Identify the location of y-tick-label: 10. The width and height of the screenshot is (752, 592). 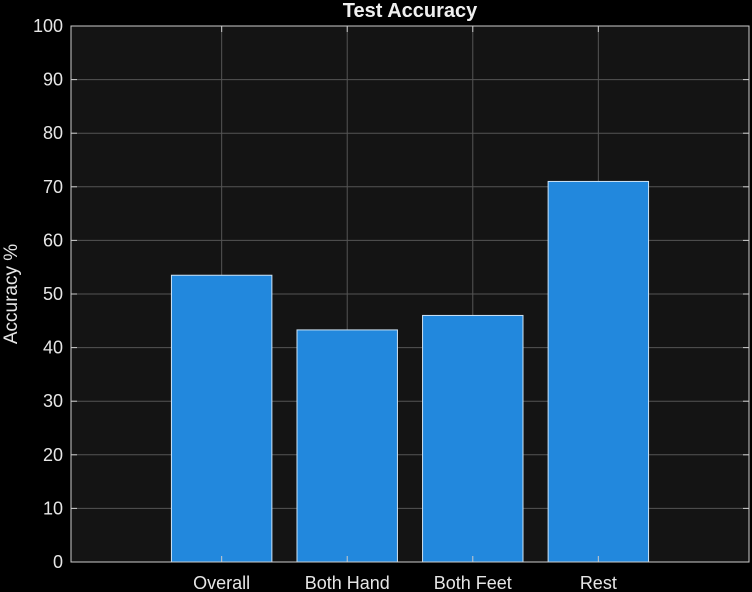
(53, 508).